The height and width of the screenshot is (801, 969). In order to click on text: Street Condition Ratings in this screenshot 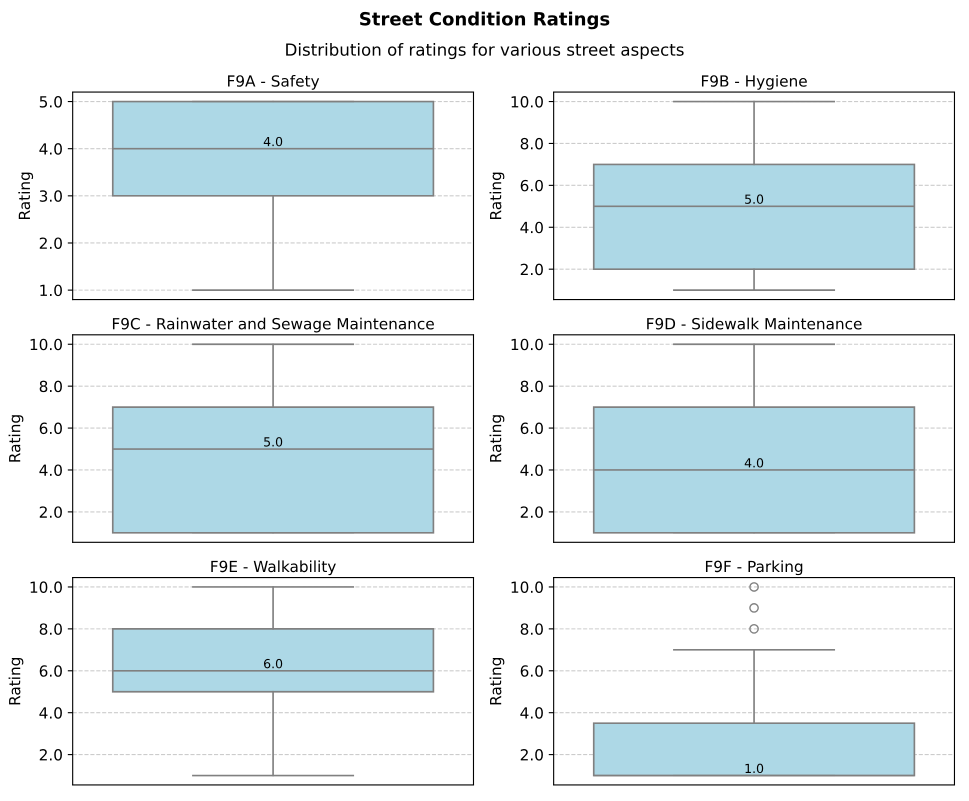, I will do `click(485, 21)`.